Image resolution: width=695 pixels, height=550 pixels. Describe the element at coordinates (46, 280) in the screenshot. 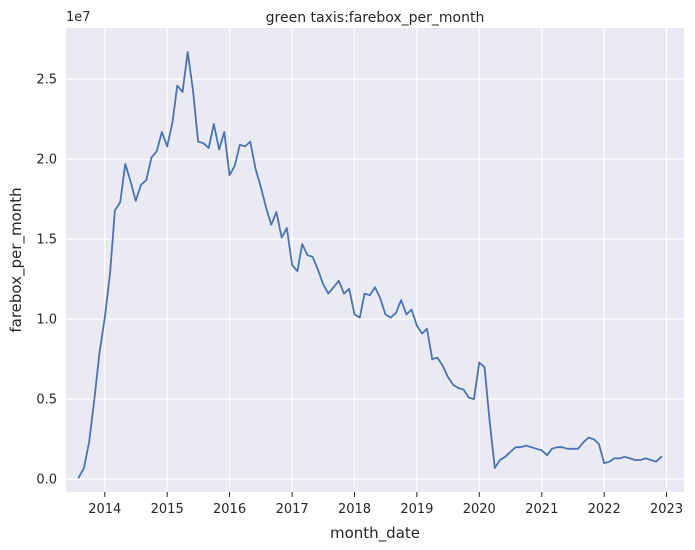

I see `y-axis-ticks: 0.0 0.5 1.0 1.5 2.0 2.5` at that location.